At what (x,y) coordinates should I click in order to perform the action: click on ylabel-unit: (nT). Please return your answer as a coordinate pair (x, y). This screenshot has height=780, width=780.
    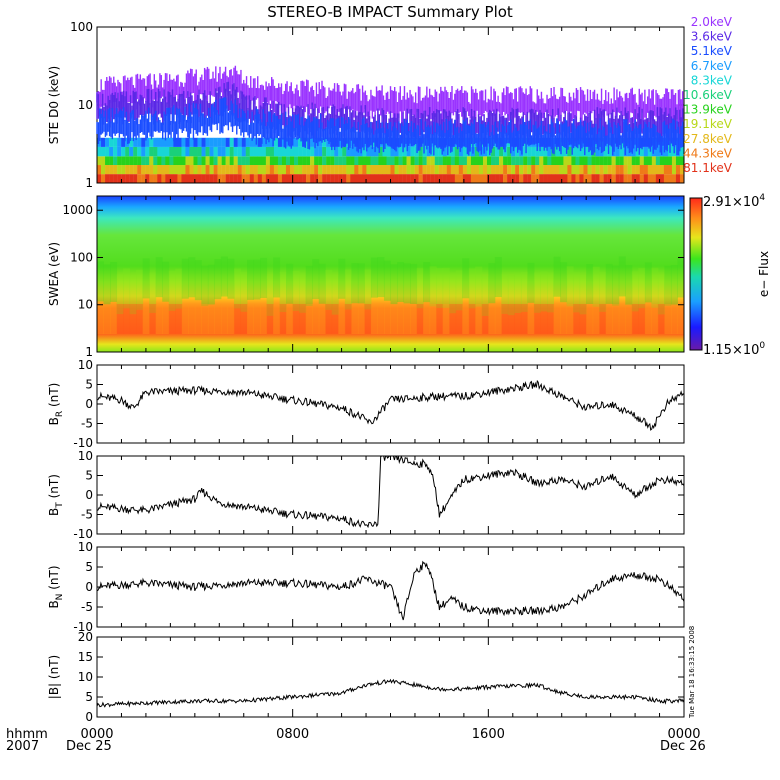
    Looking at the image, I should click on (54, 397).